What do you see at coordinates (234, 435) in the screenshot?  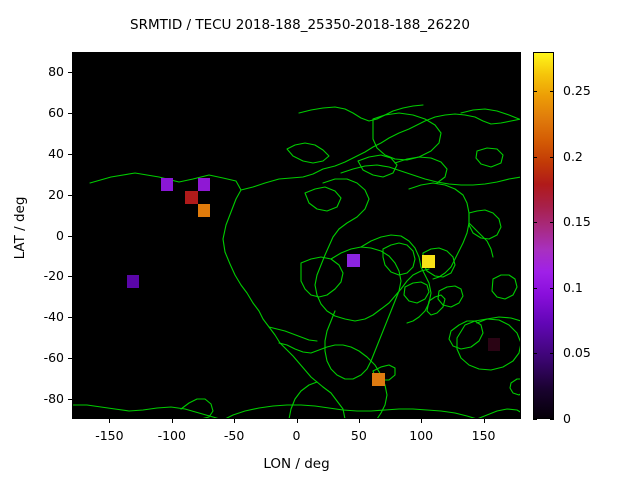 I see `x-tick-label: -50` at bounding box center [234, 435].